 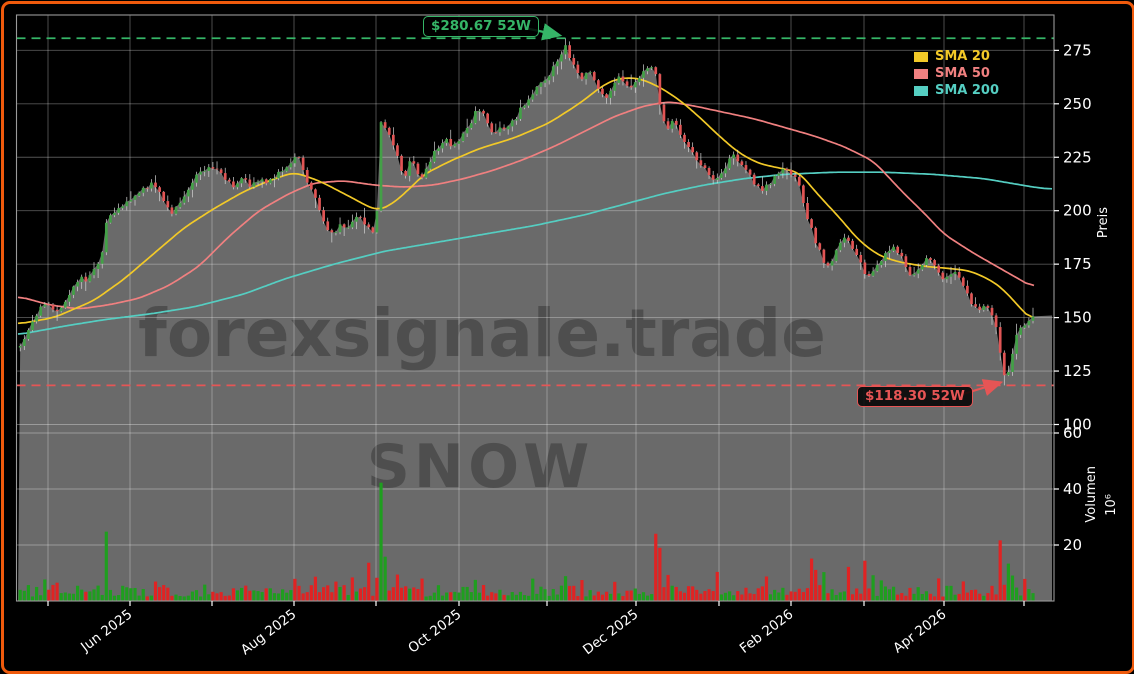 What do you see at coordinates (1077, 318) in the screenshot?
I see `tick-label: 150` at bounding box center [1077, 318].